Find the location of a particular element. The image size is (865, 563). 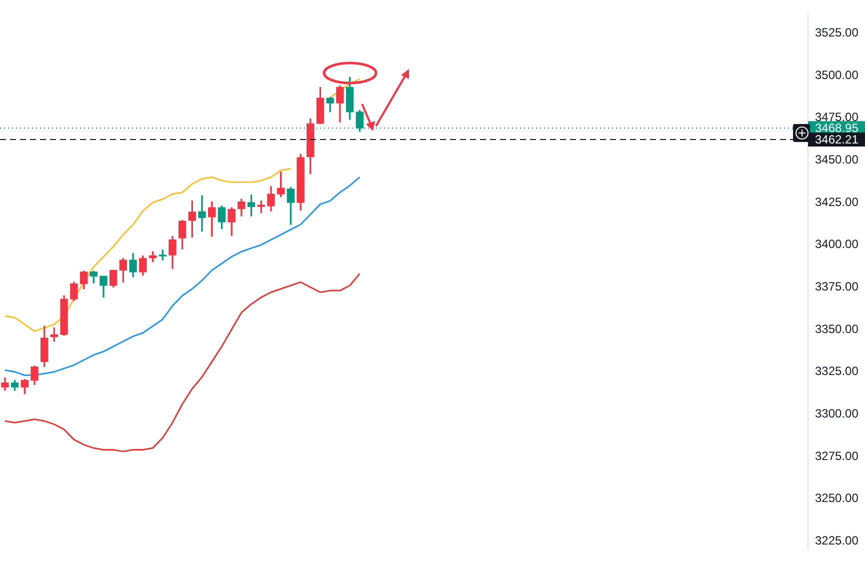

y-tick-label: 3400.00 is located at coordinates (837, 244).